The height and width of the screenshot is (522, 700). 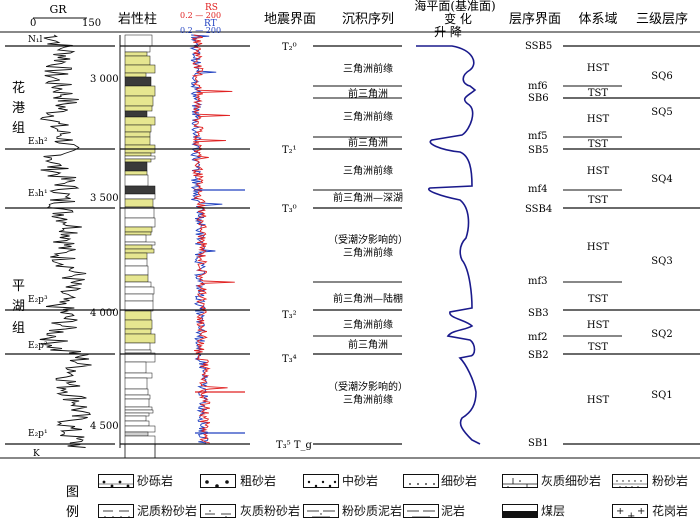 What do you see at coordinates (38, 142) in the screenshot?
I see `unit-e3h2: E₃h²` at bounding box center [38, 142].